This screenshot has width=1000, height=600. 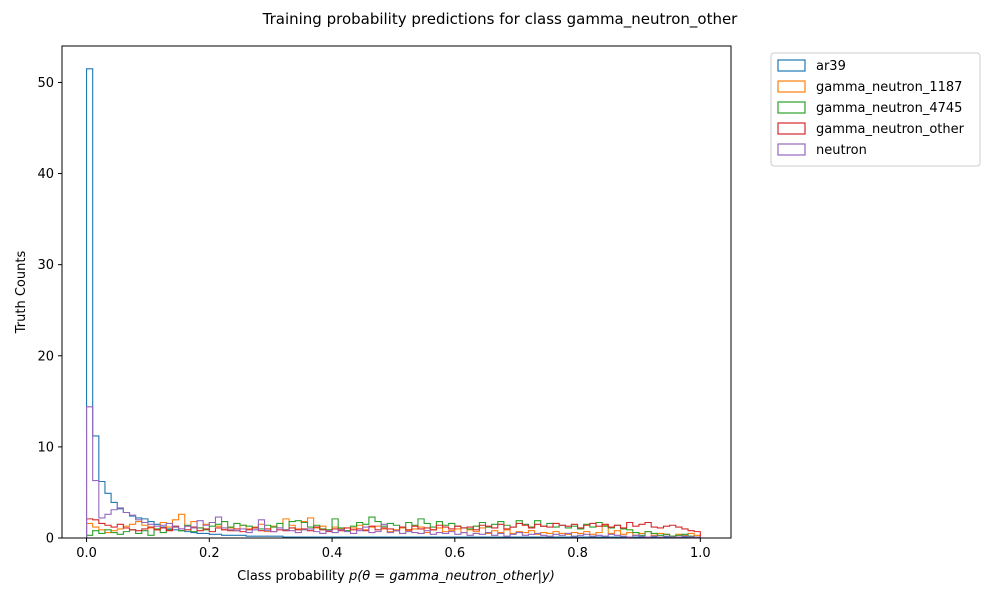 I want to click on y-tick-label: 50, so click(x=45, y=83).